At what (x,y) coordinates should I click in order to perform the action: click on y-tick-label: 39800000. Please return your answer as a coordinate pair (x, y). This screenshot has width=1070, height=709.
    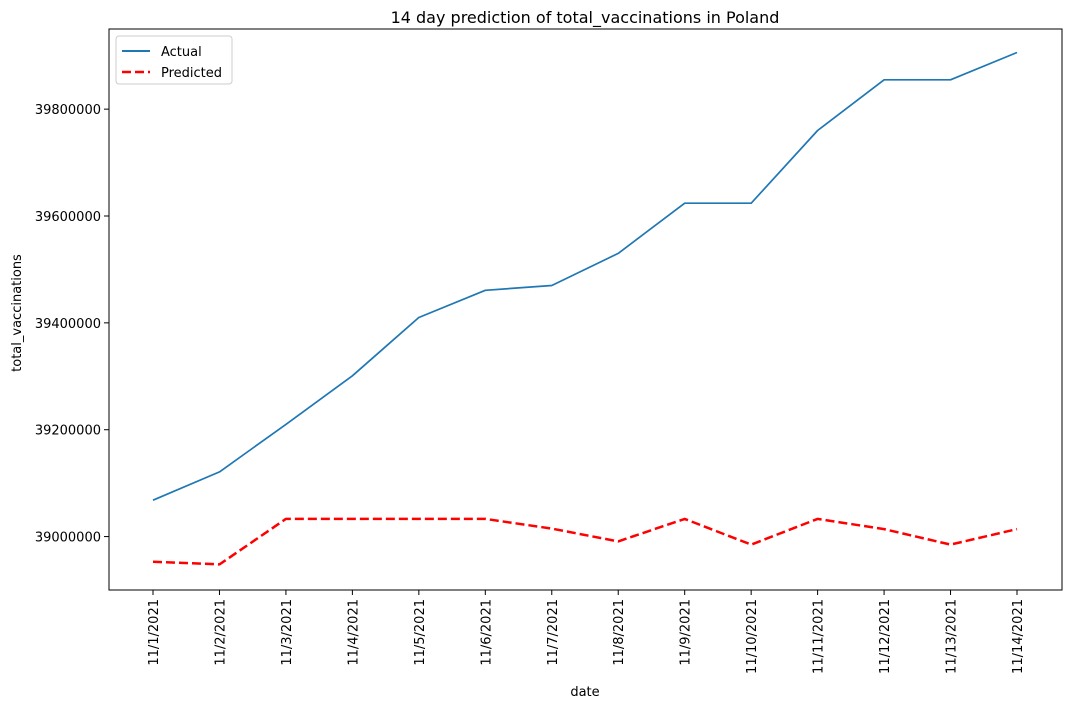
    Looking at the image, I should click on (68, 110).